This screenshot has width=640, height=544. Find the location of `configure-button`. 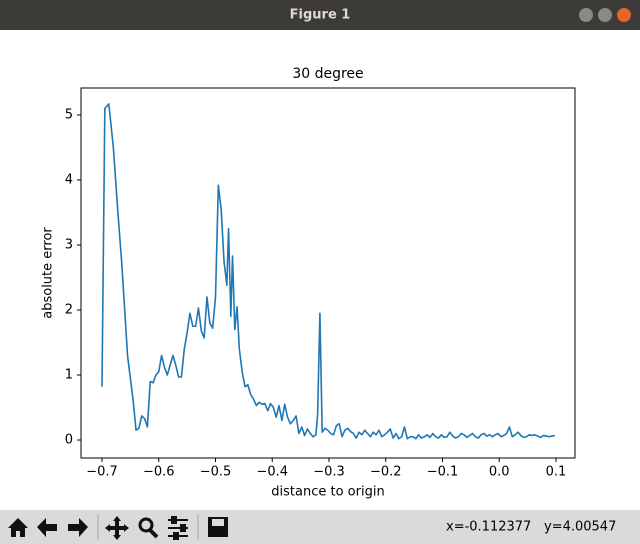

configure-button is located at coordinates (178, 528).